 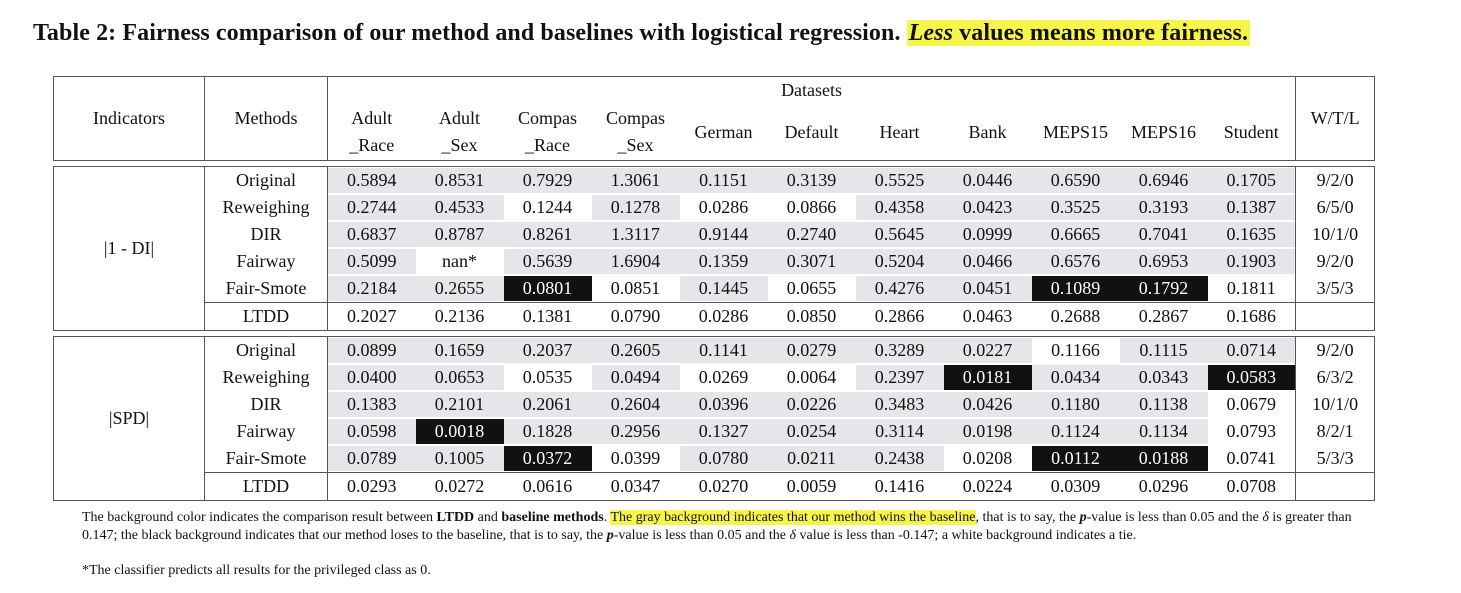 I want to click on value-text: 0.0494, so click(x=635, y=377).